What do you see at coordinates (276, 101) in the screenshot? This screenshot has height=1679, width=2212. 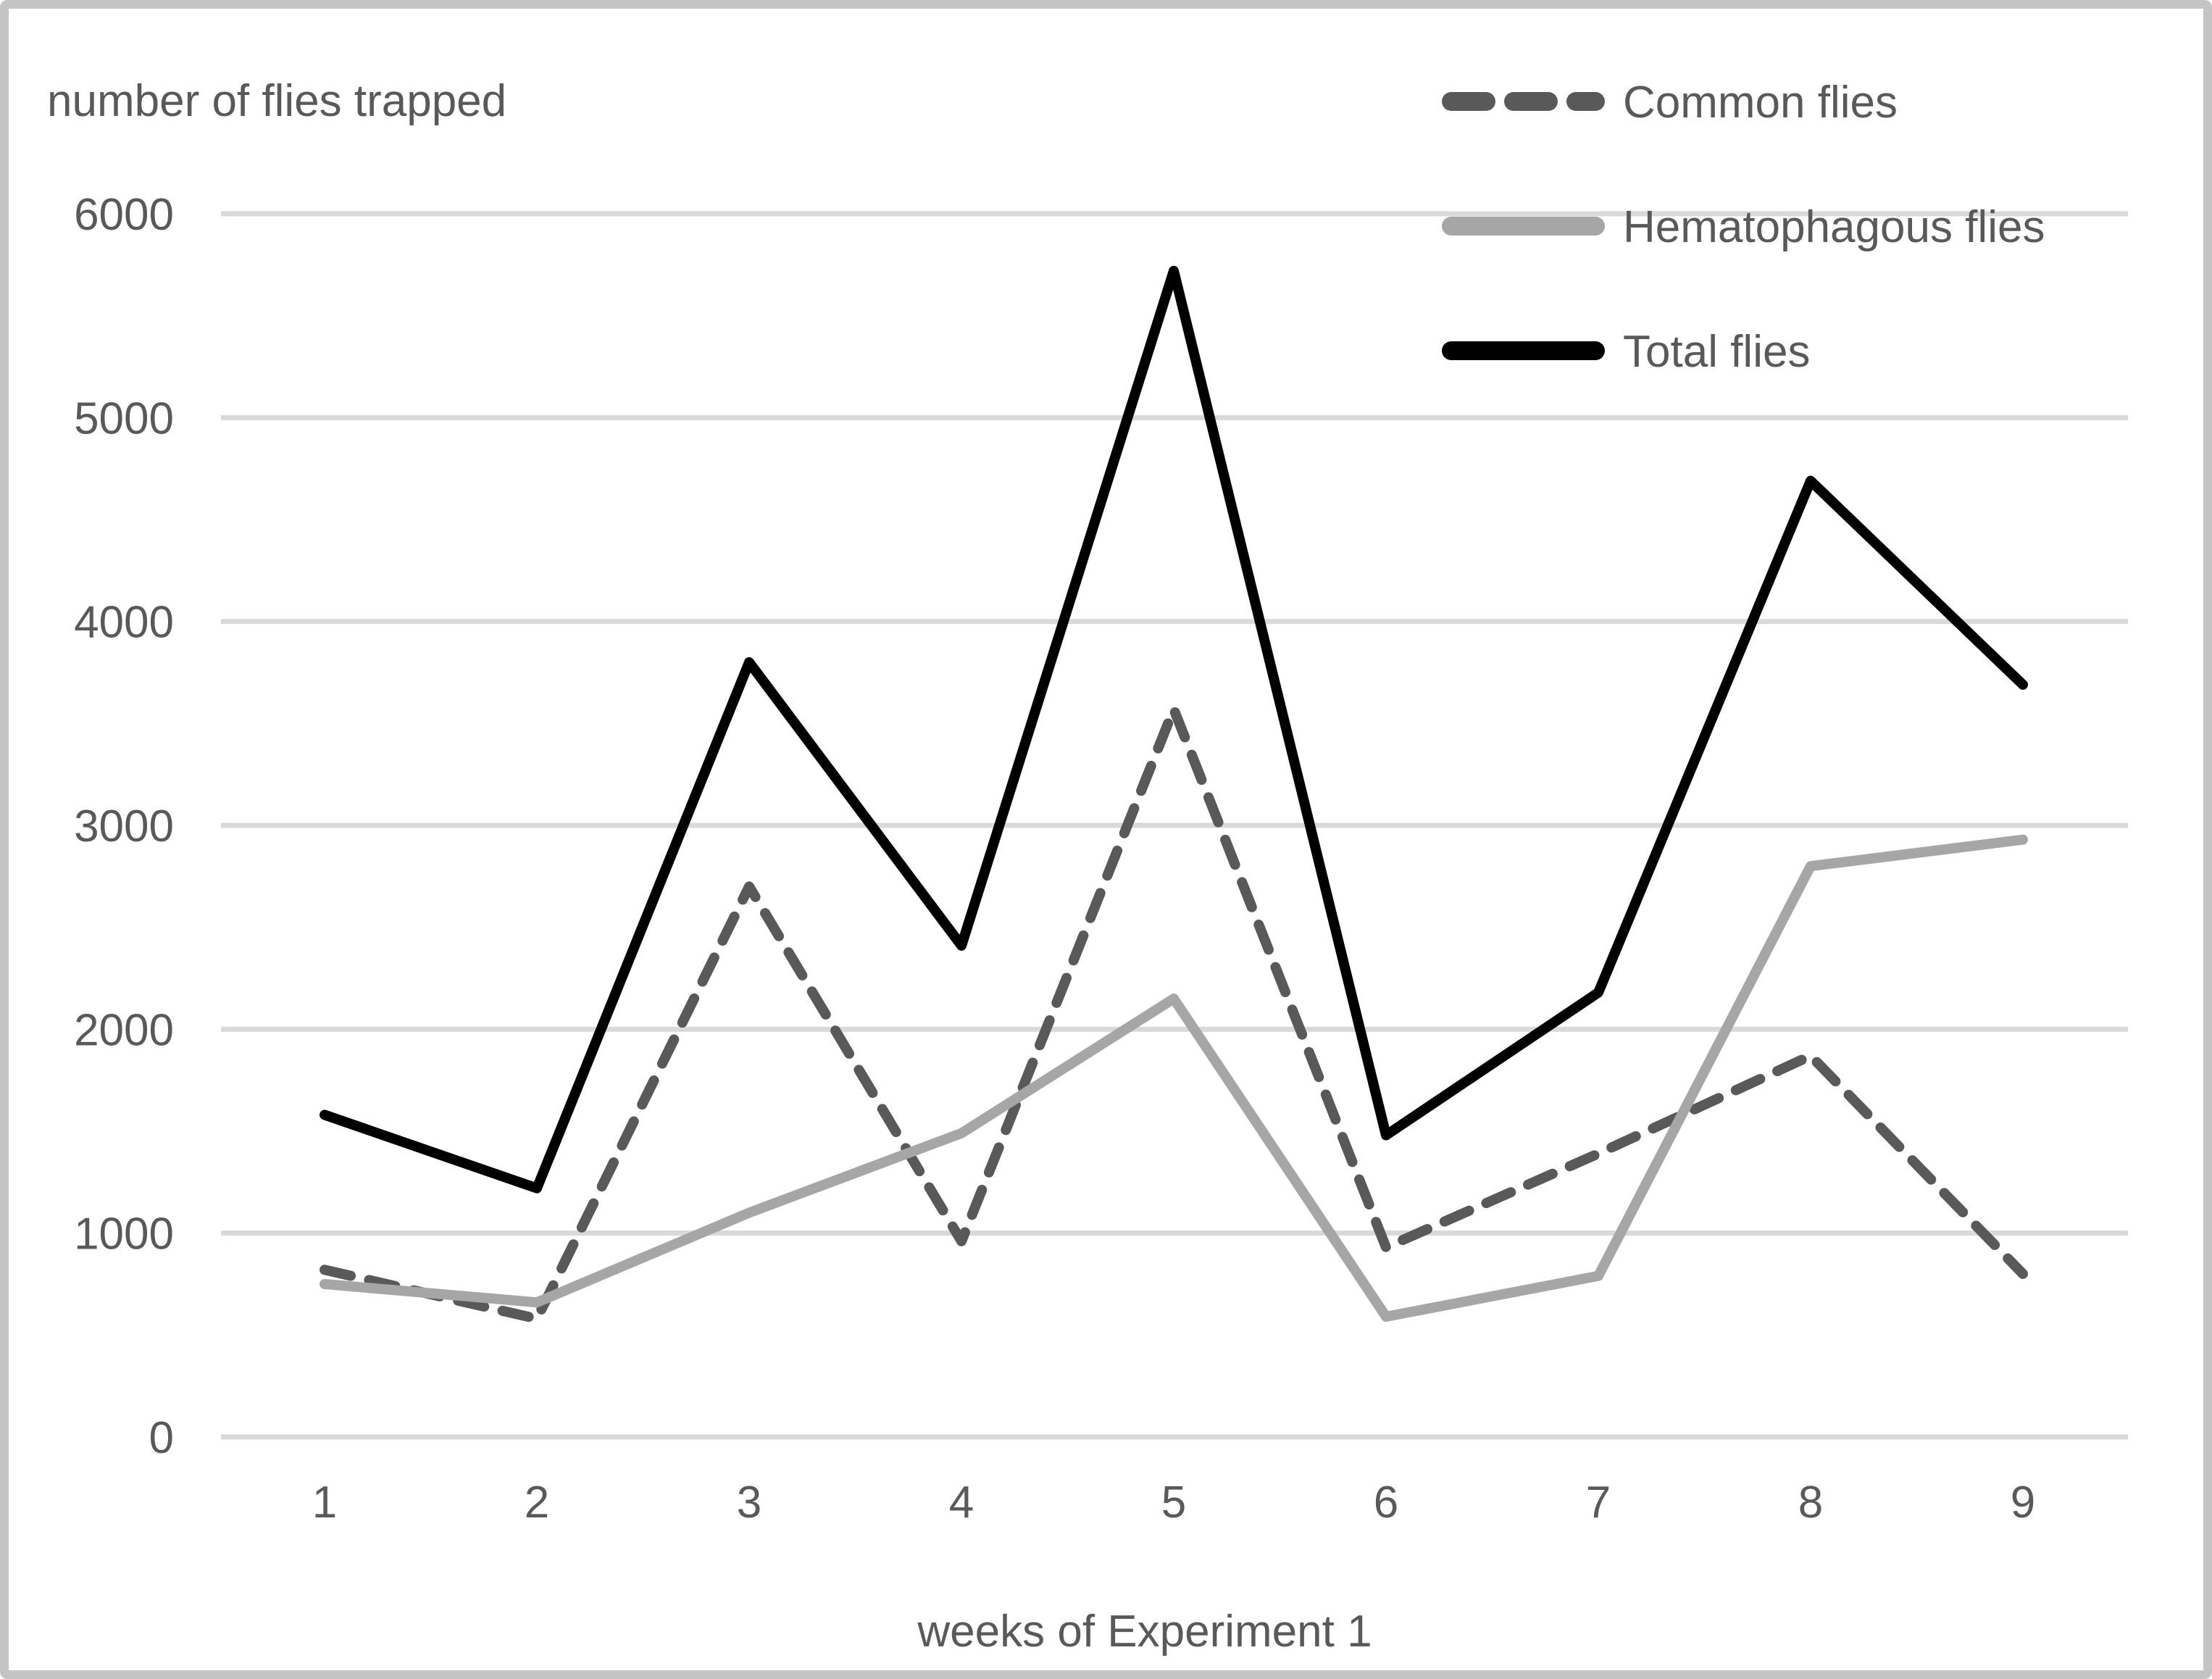 I see `y-axis-title: number of flies trapped` at bounding box center [276, 101].